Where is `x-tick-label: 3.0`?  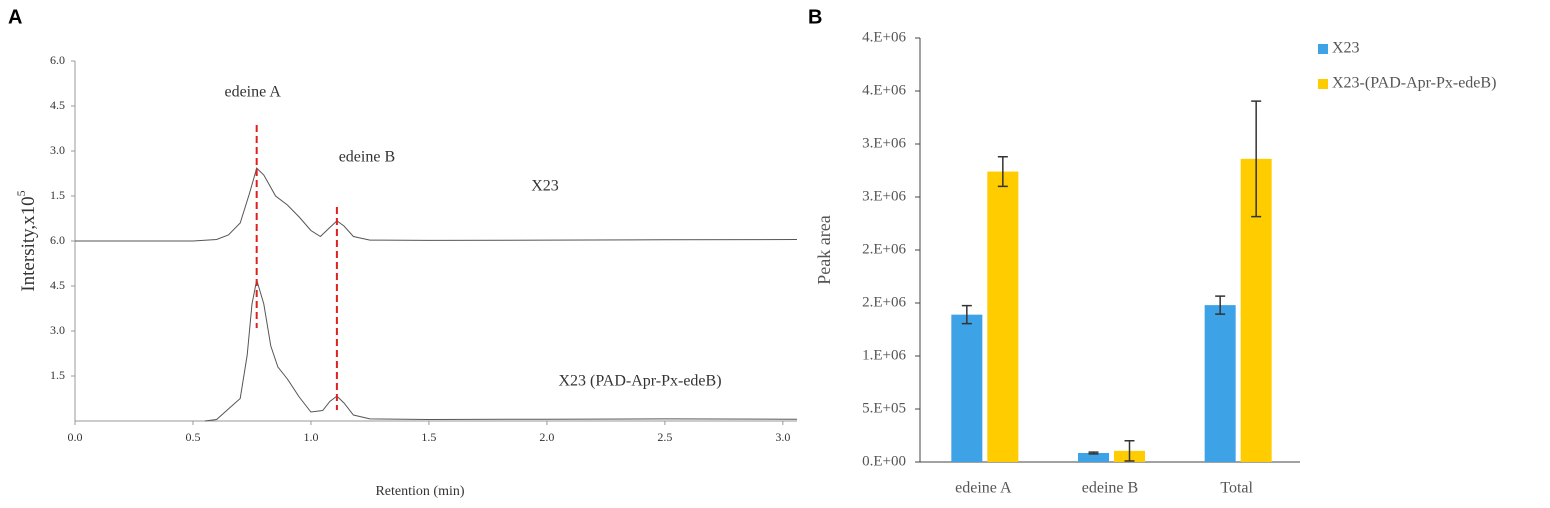 x-tick-label: 3.0 is located at coordinates (782, 437).